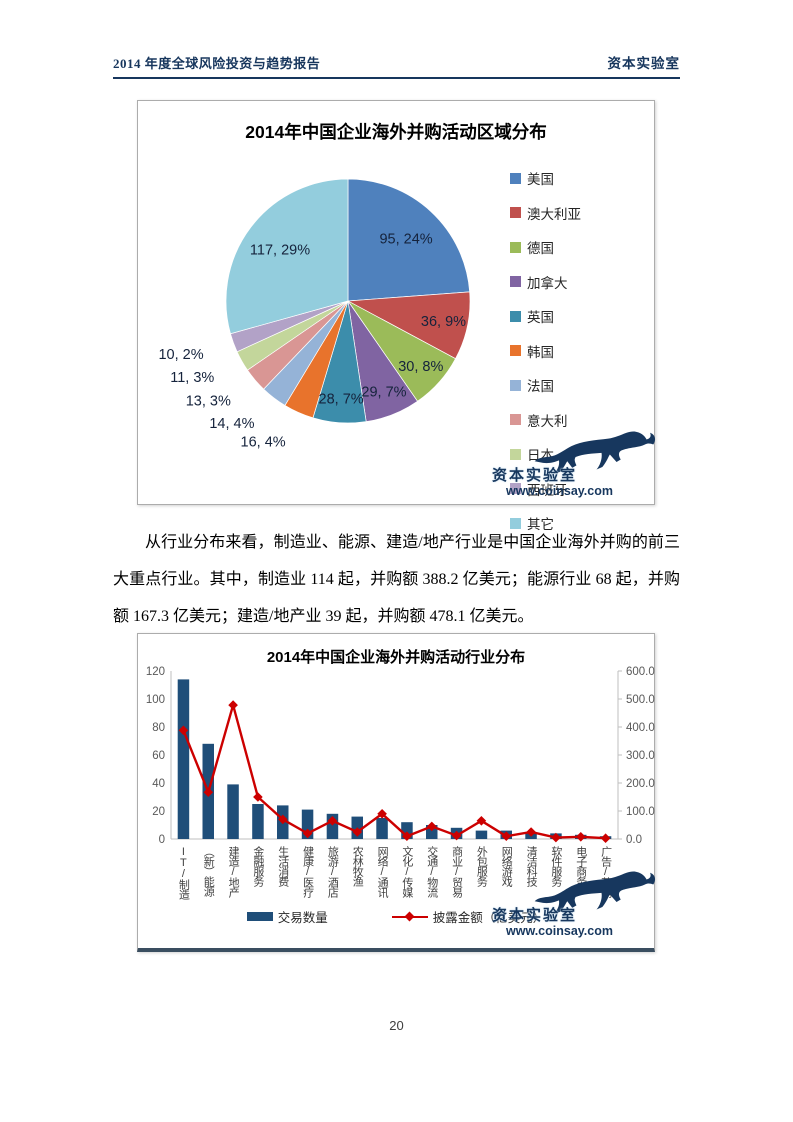 The image size is (793, 1122). I want to click on pie-legend-item-4: 英国, so click(545, 316).